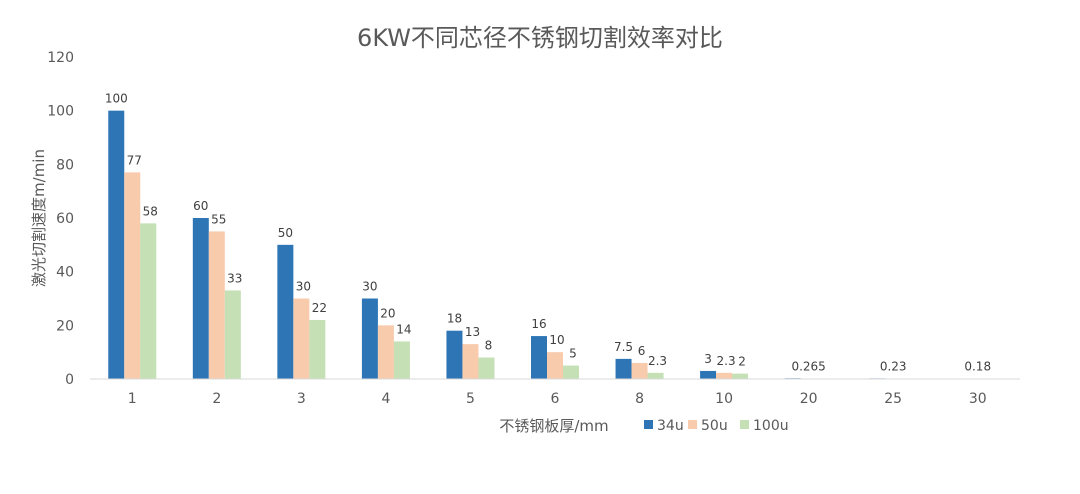 The image size is (1080, 494). I want to click on data-label-50u-5: 13, so click(472, 332).